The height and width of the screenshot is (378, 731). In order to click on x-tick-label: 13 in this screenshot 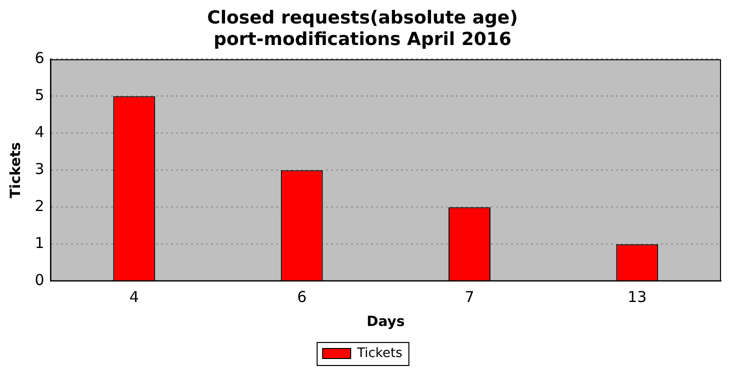, I will do `click(637, 297)`.